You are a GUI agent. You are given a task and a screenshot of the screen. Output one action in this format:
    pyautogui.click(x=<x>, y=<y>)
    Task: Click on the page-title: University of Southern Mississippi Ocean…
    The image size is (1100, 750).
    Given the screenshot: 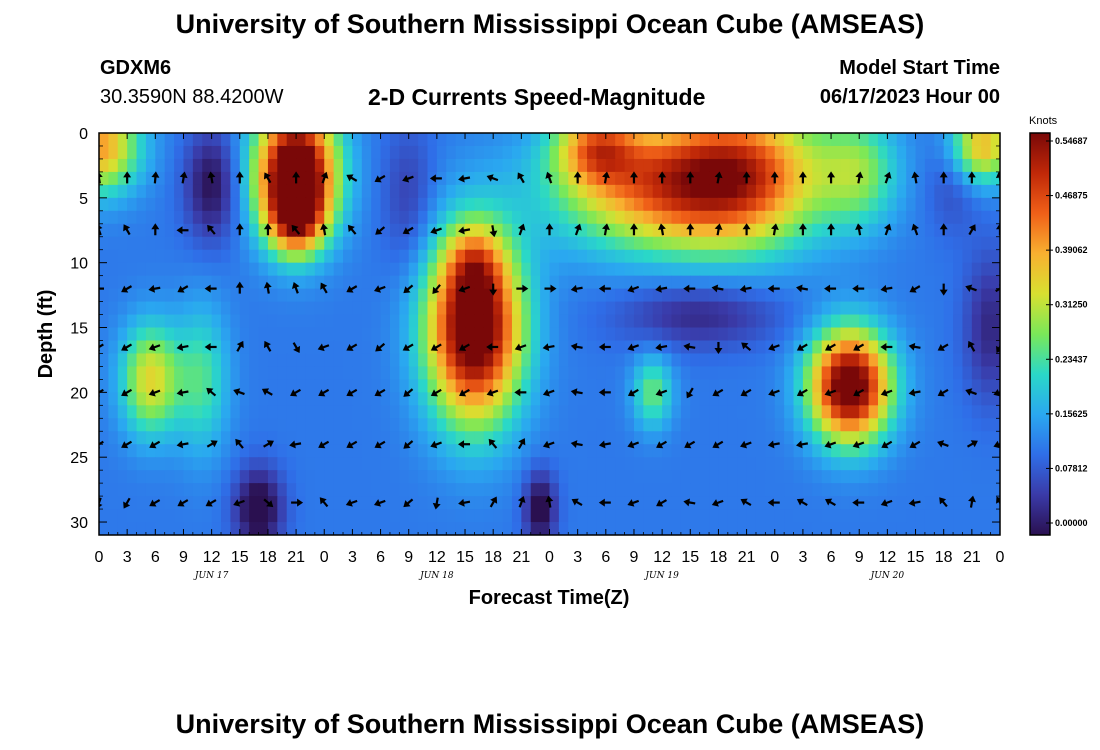 What is the action you would take?
    pyautogui.click(x=550, y=24)
    